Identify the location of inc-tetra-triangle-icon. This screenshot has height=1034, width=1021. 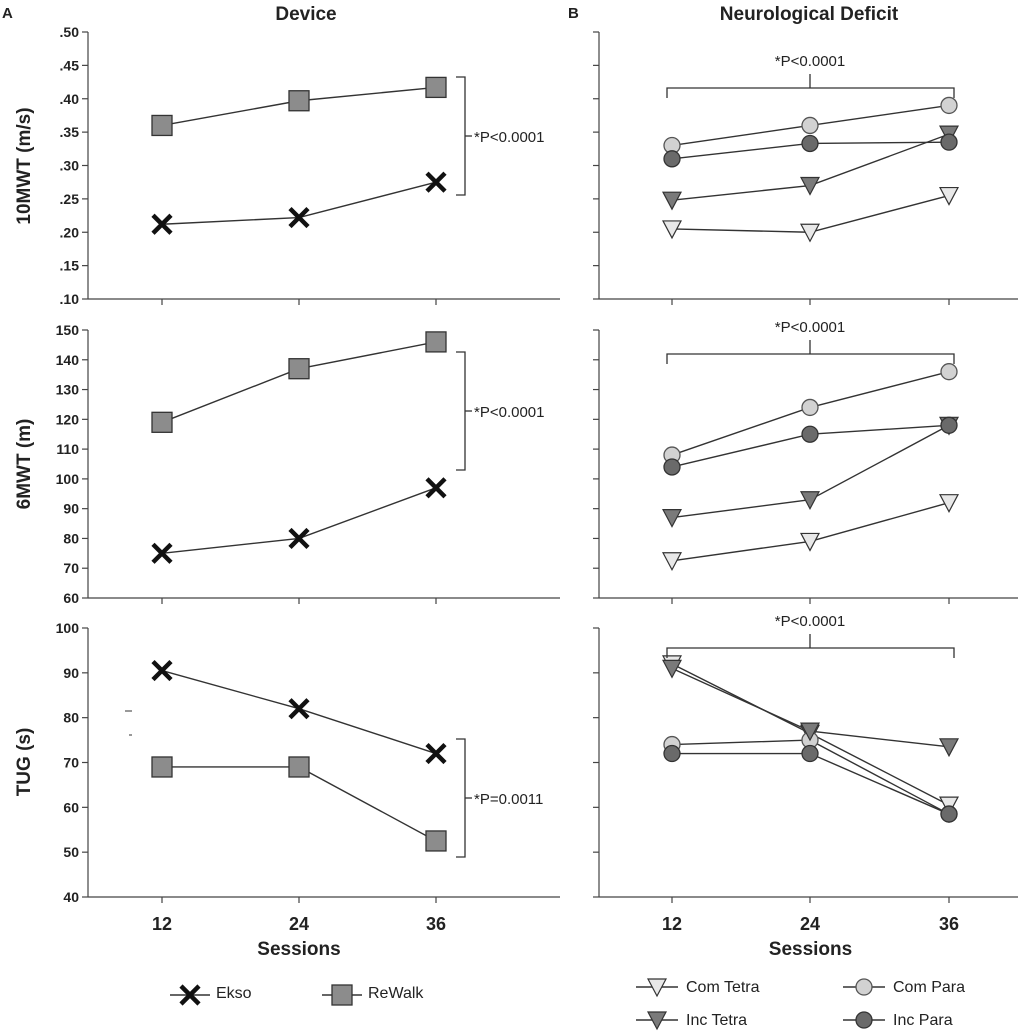
(657, 1021).